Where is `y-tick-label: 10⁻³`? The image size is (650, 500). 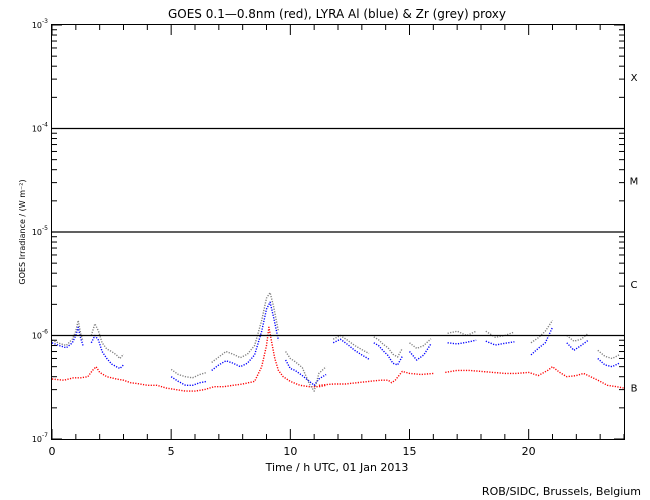 y-tick-label: 10⁻³ is located at coordinates (40, 24).